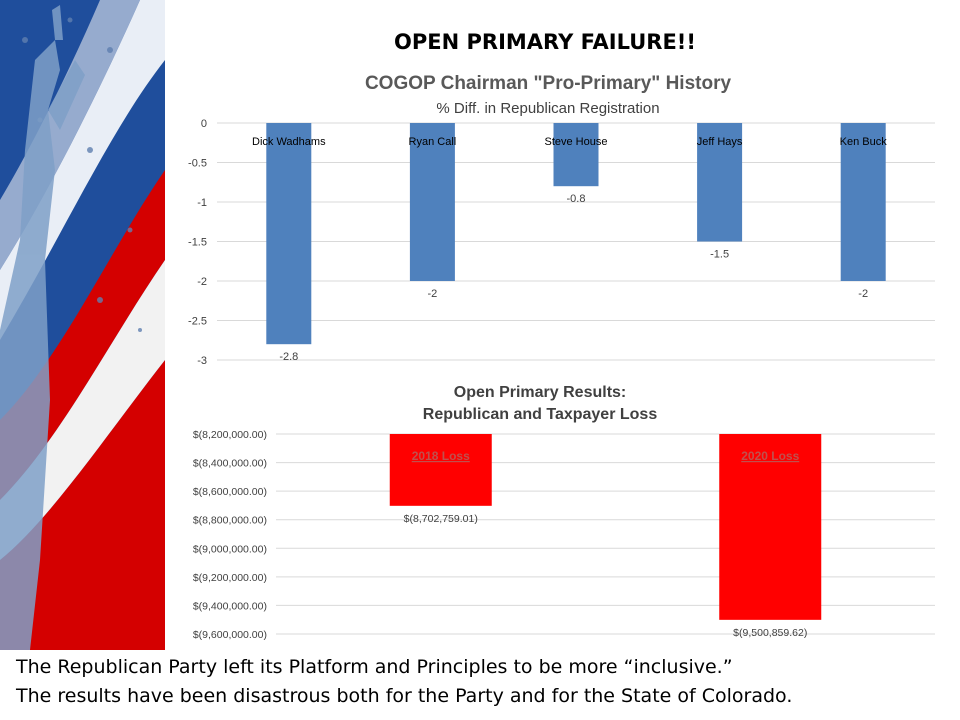  I want to click on chart2-subtitle: Republican and Taxpayer Loss, so click(540, 414).